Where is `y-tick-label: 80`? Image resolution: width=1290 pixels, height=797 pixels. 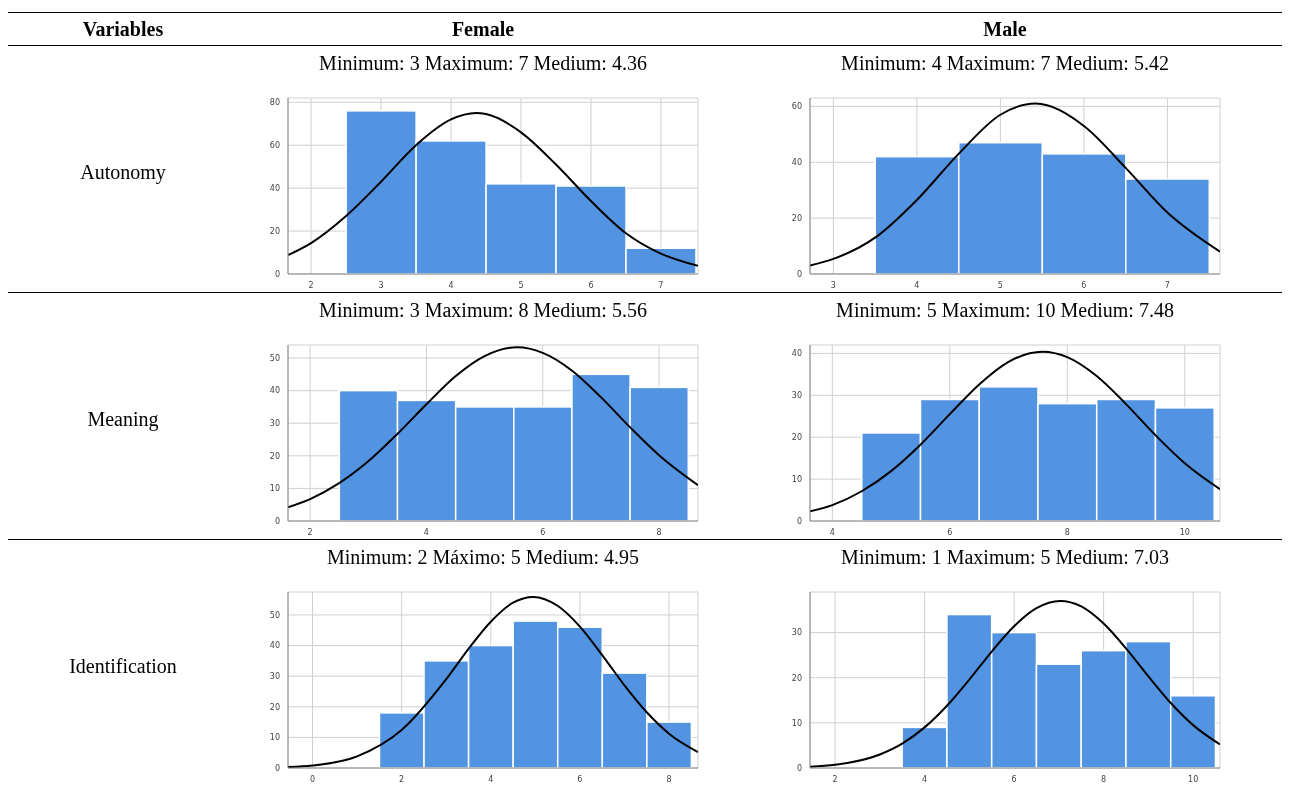 y-tick-label: 80 is located at coordinates (274, 103).